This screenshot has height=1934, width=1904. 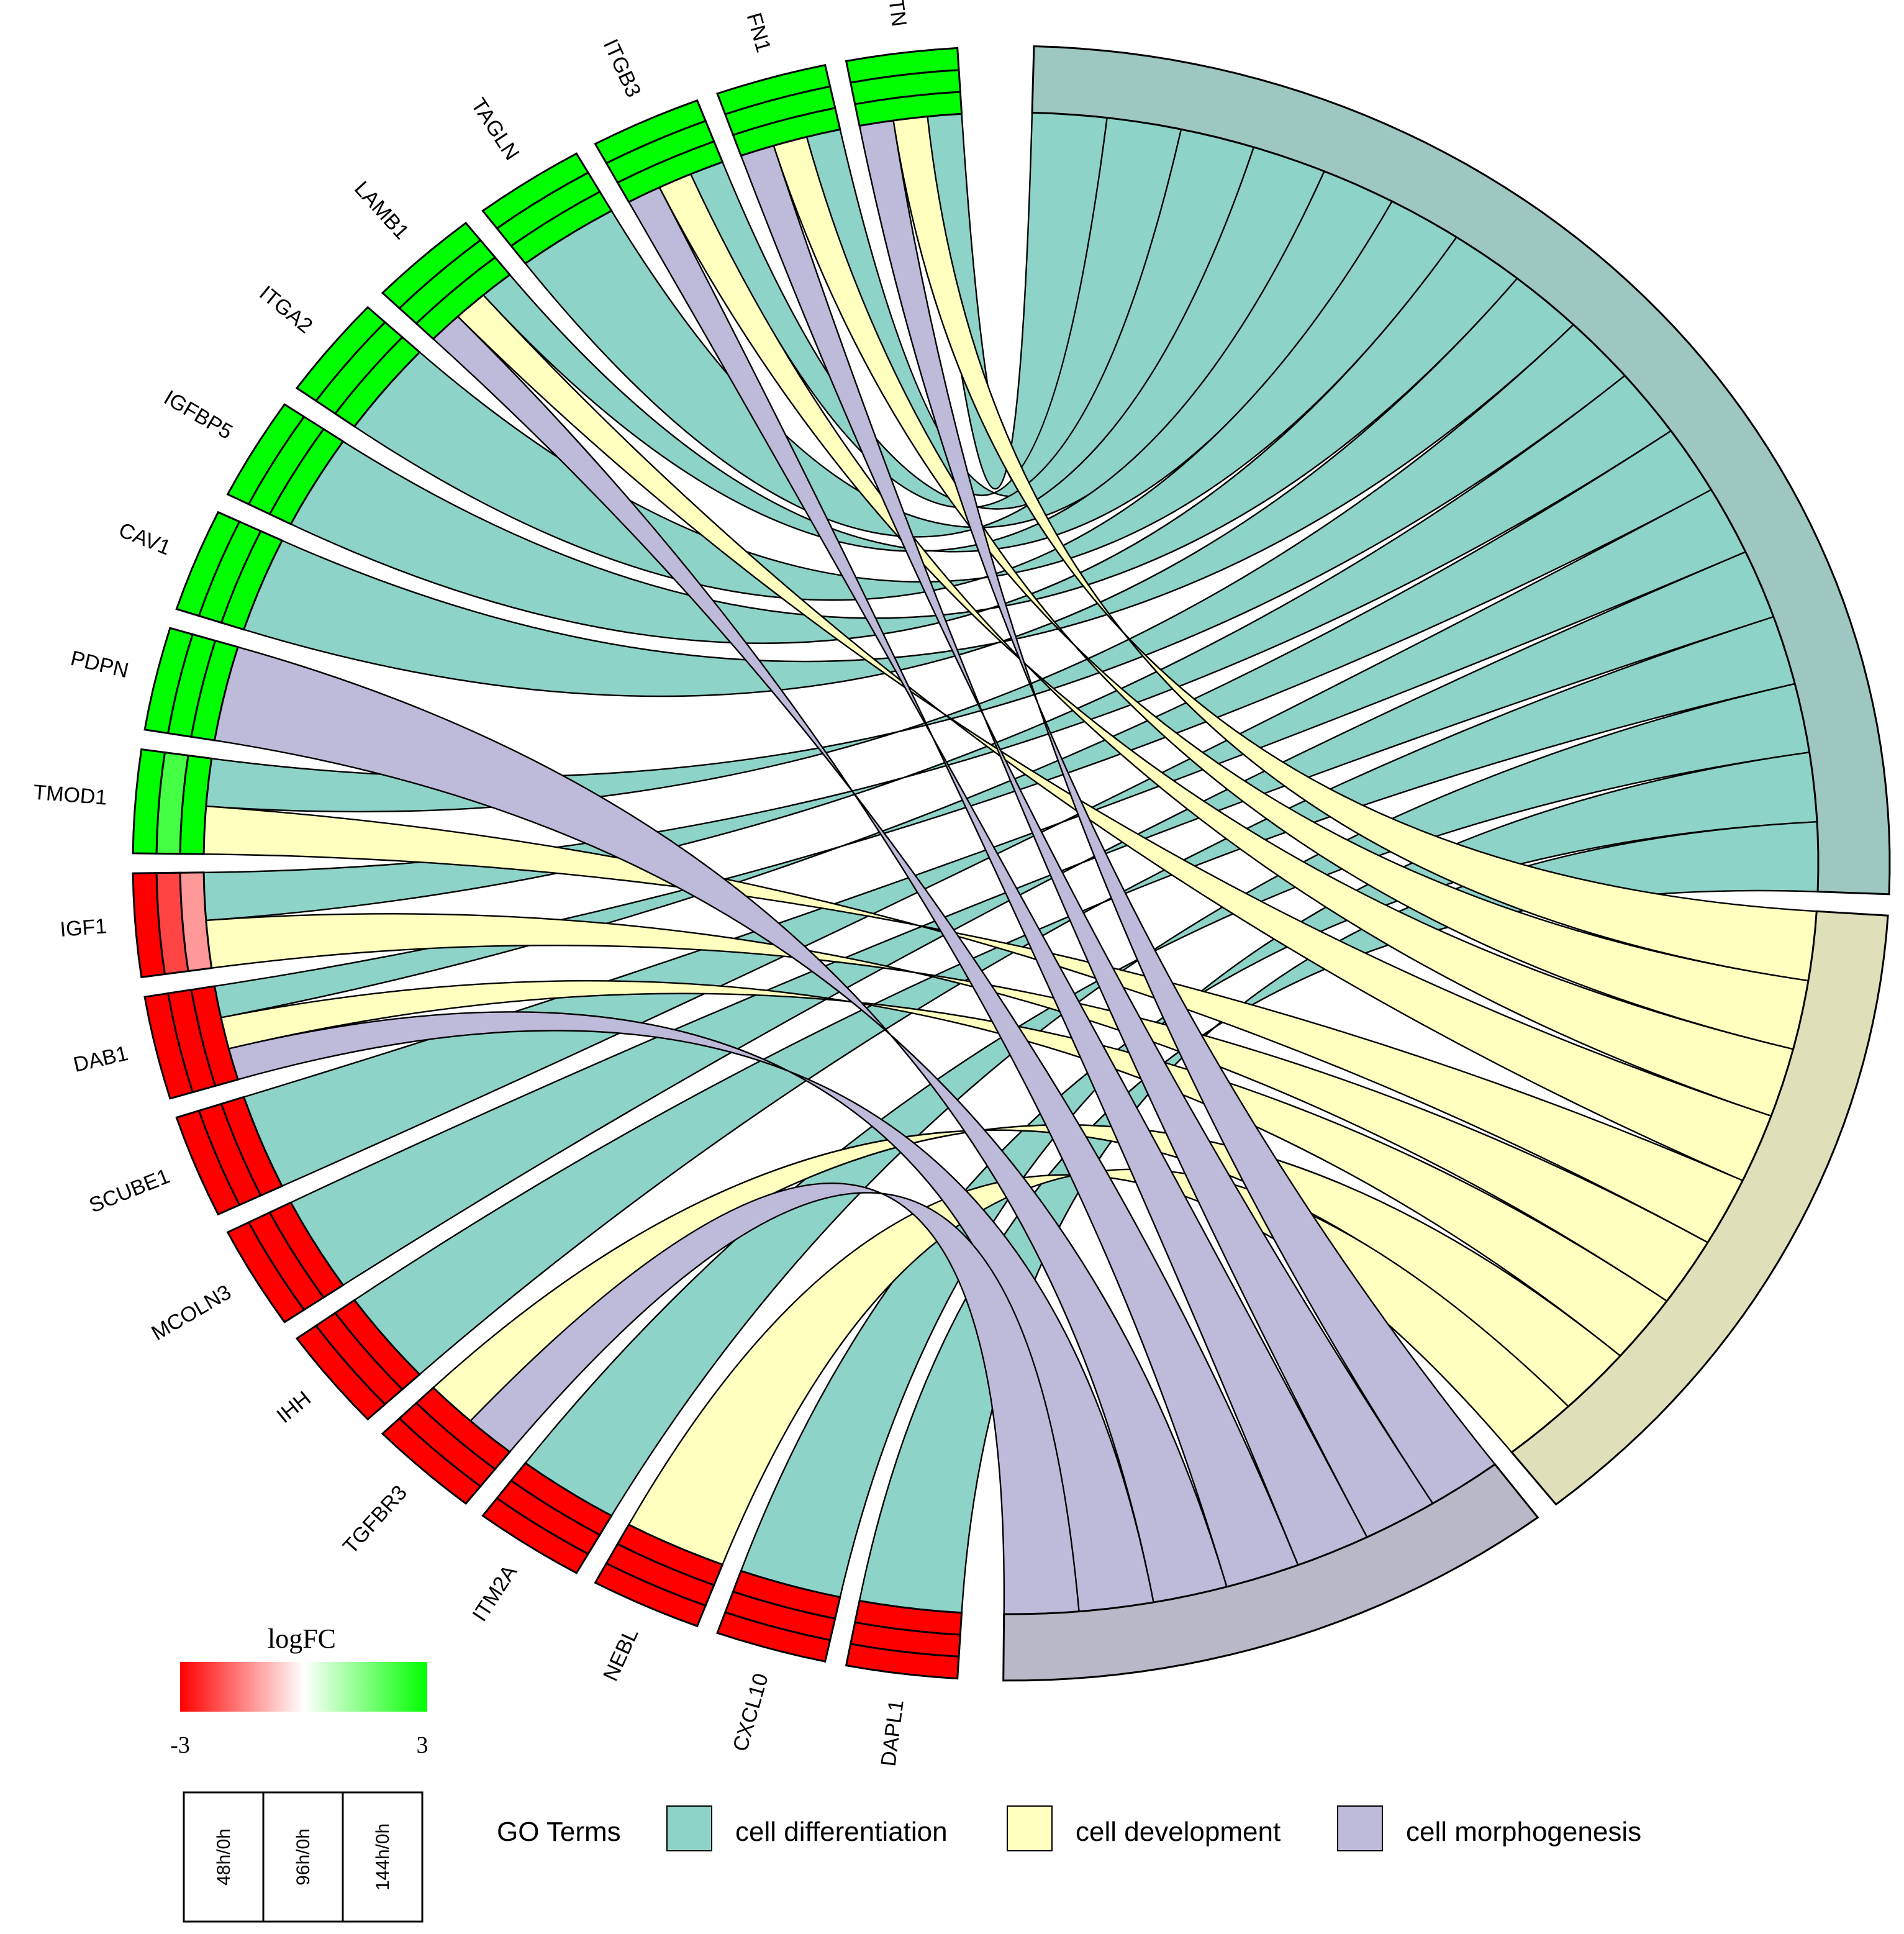 I want to click on gene-label-lamb1: LAMB1, so click(x=382, y=210).